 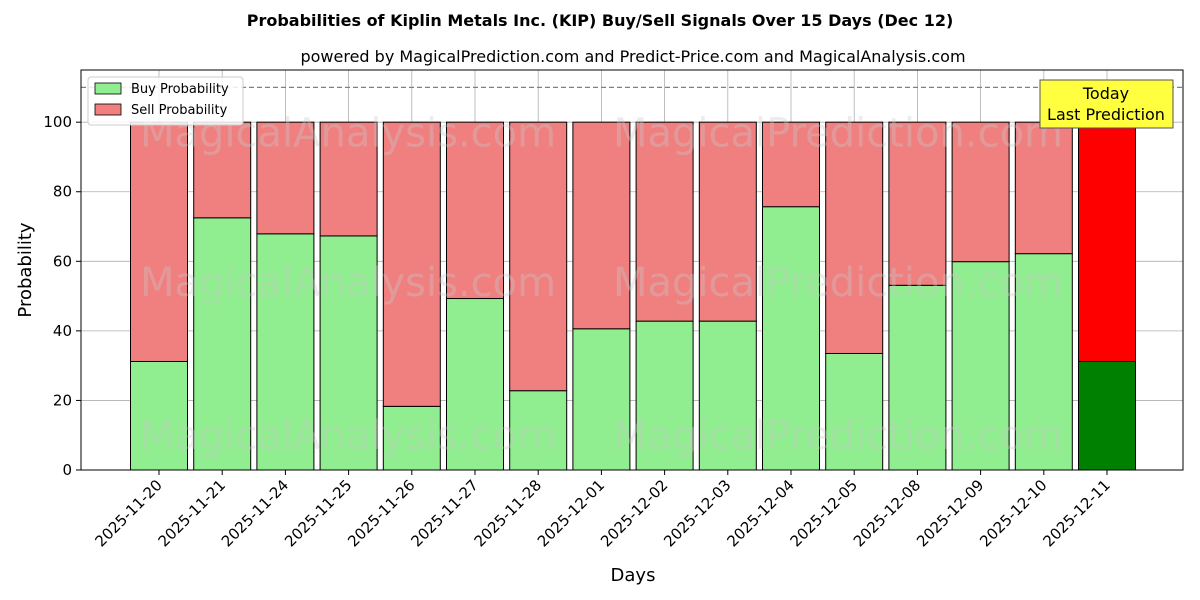 What do you see at coordinates (62, 261) in the screenshot?
I see `y-tick-label: 60` at bounding box center [62, 261].